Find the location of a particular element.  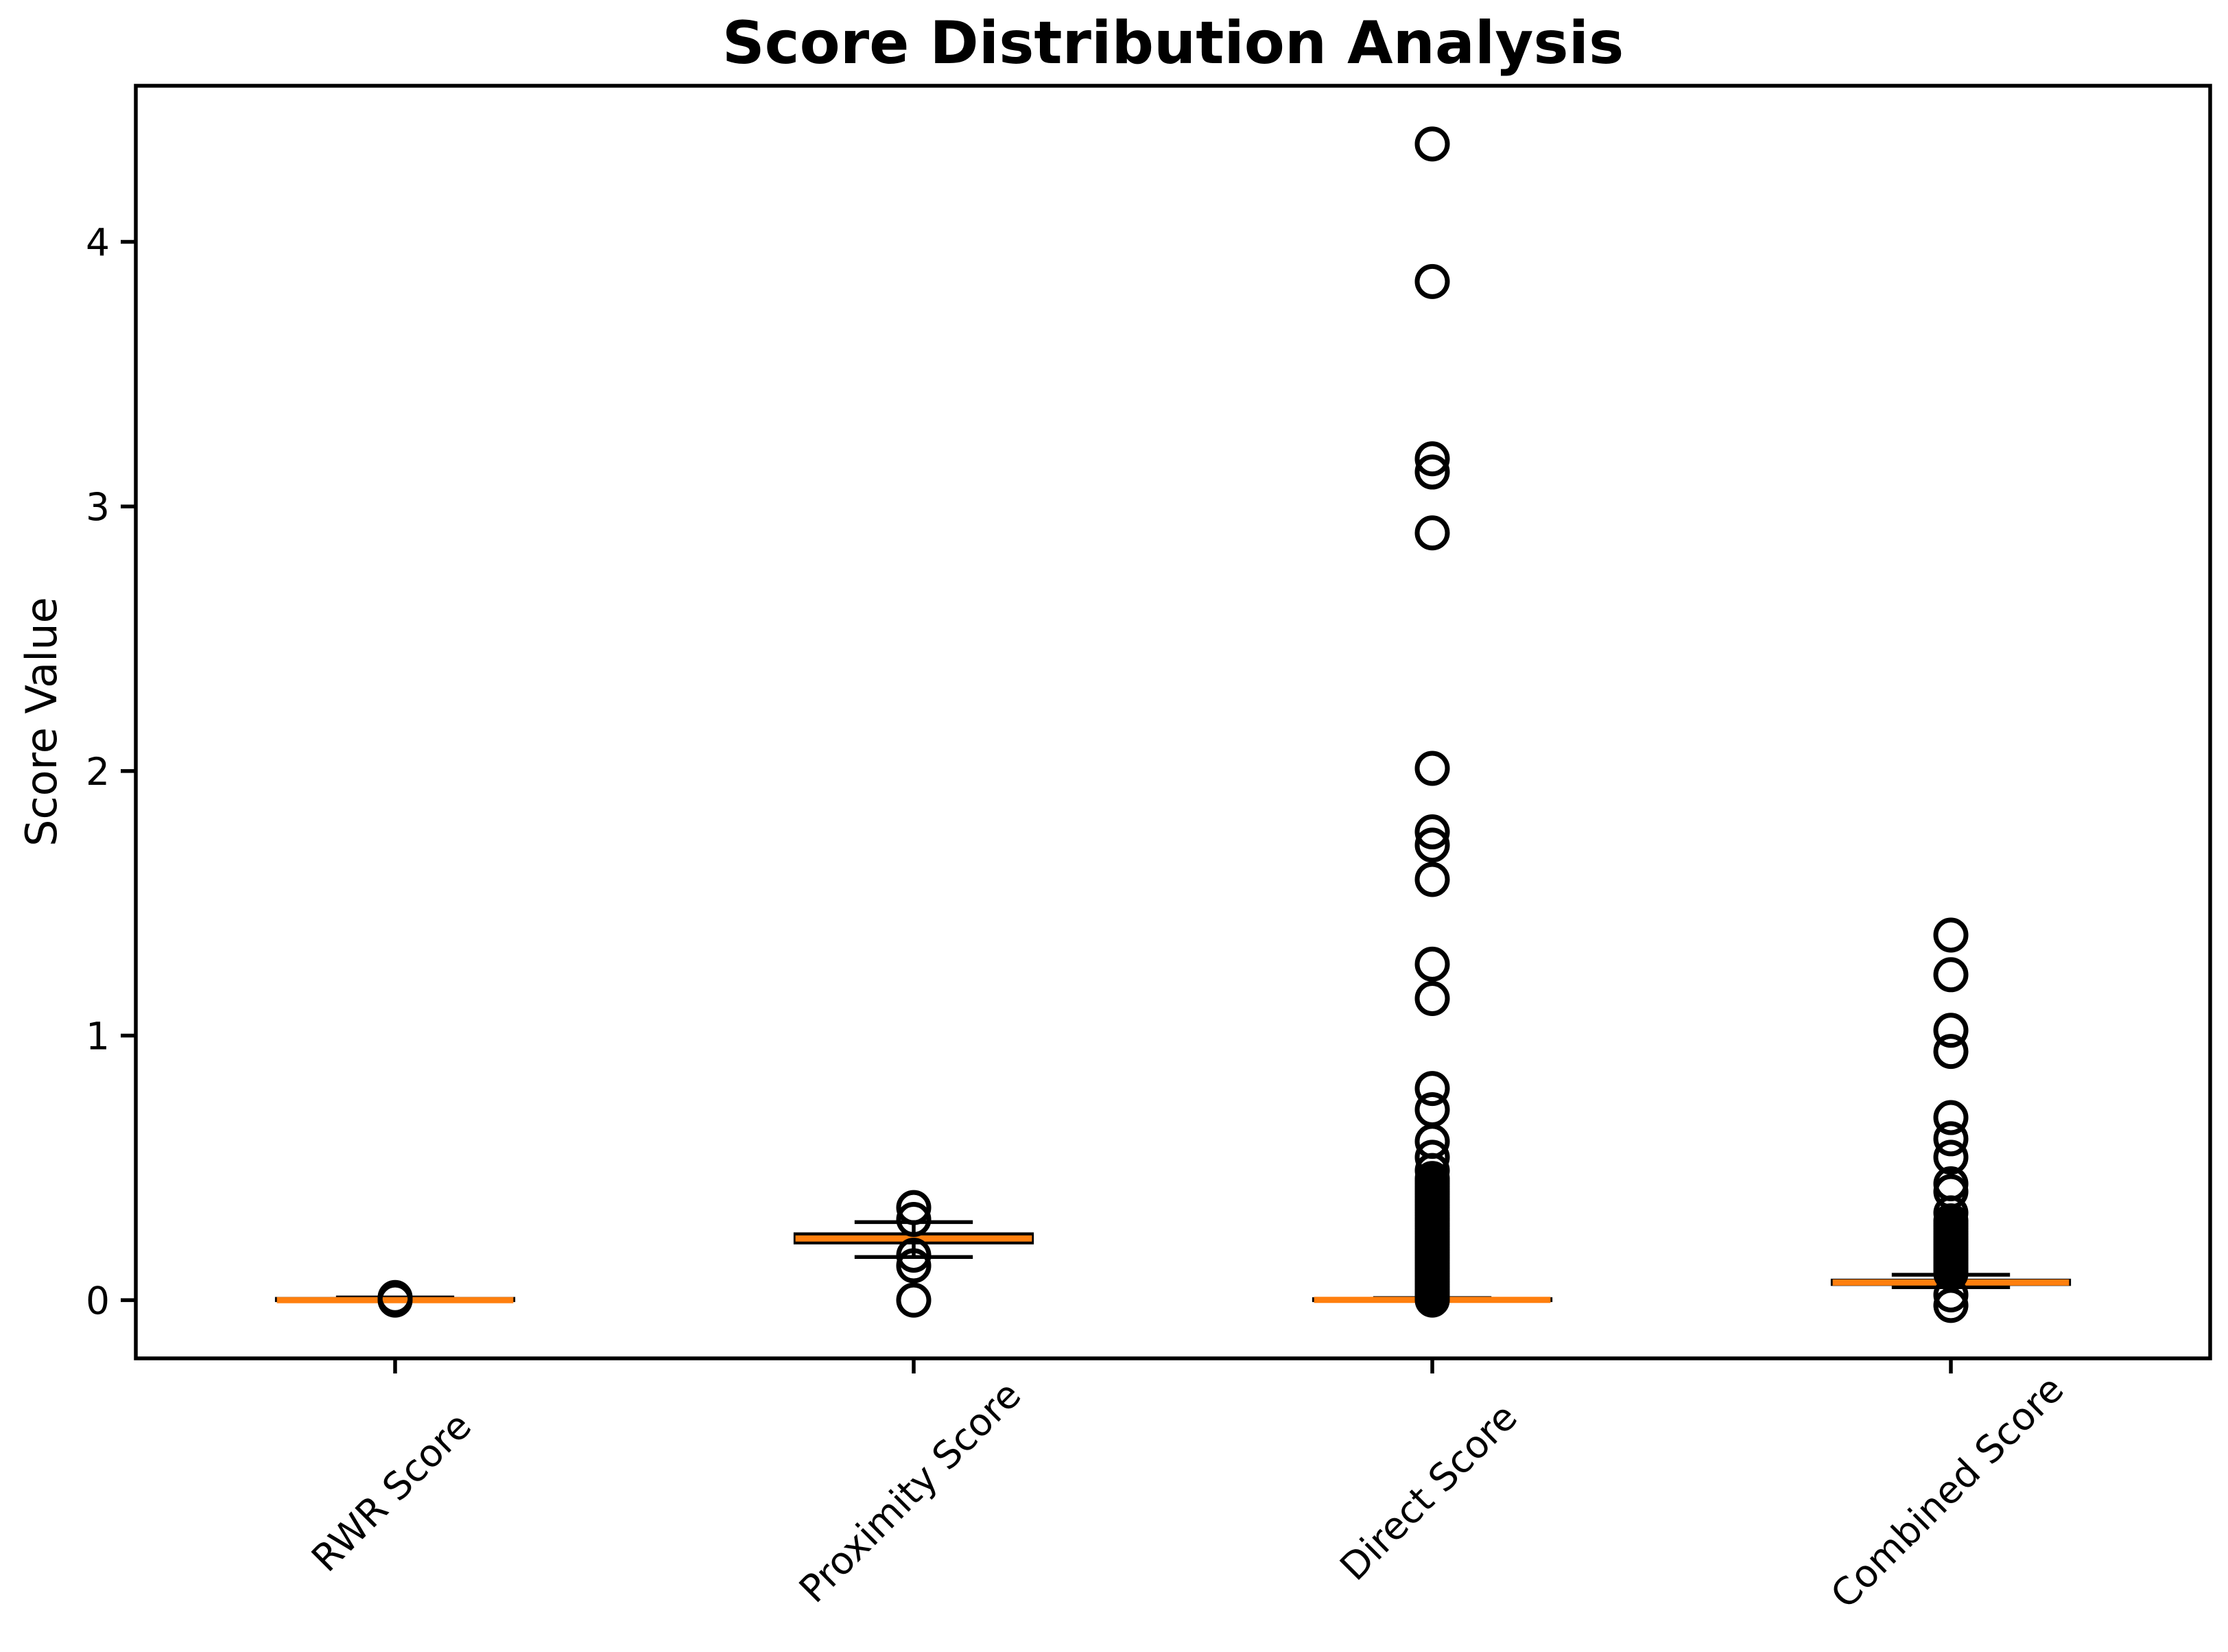

x-tick-label: RWR Score is located at coordinates (391, 1492).